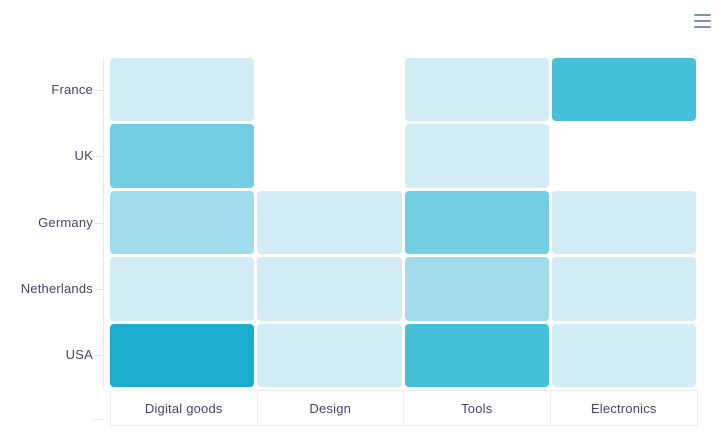  What do you see at coordinates (103, 223) in the screenshot?
I see `y-axis-line` at bounding box center [103, 223].